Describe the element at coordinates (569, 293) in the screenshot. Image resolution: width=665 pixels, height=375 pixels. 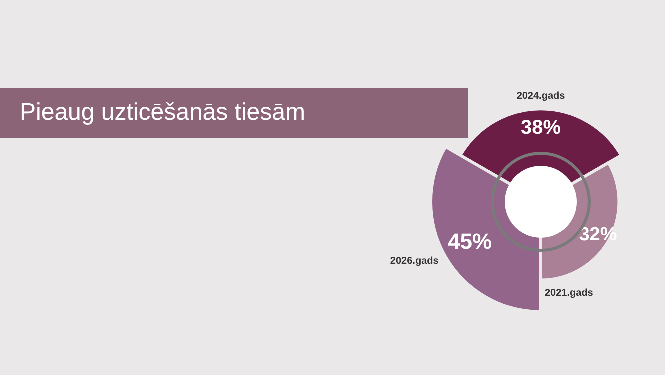
I see `category-label: 2021.gads` at that location.